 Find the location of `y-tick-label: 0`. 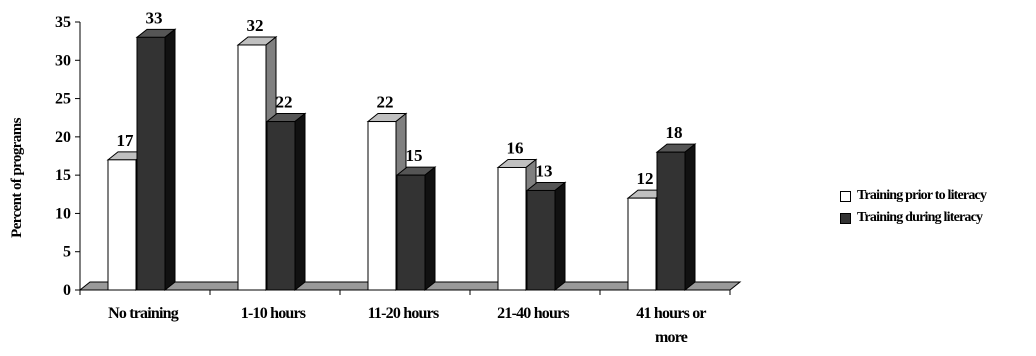

y-tick-label: 0 is located at coordinates (67, 290).